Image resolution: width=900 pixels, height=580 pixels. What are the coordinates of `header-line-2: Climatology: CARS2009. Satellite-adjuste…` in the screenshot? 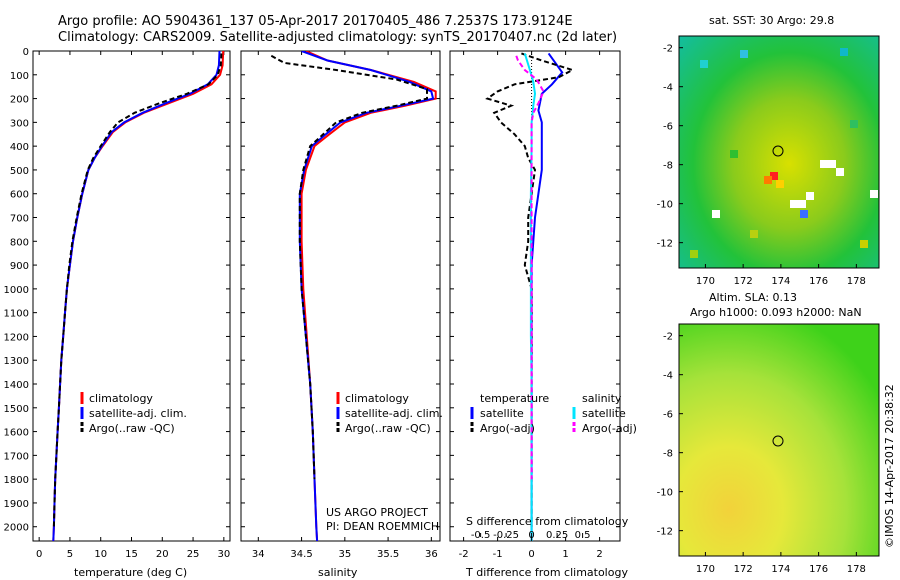 It's located at (337, 37).